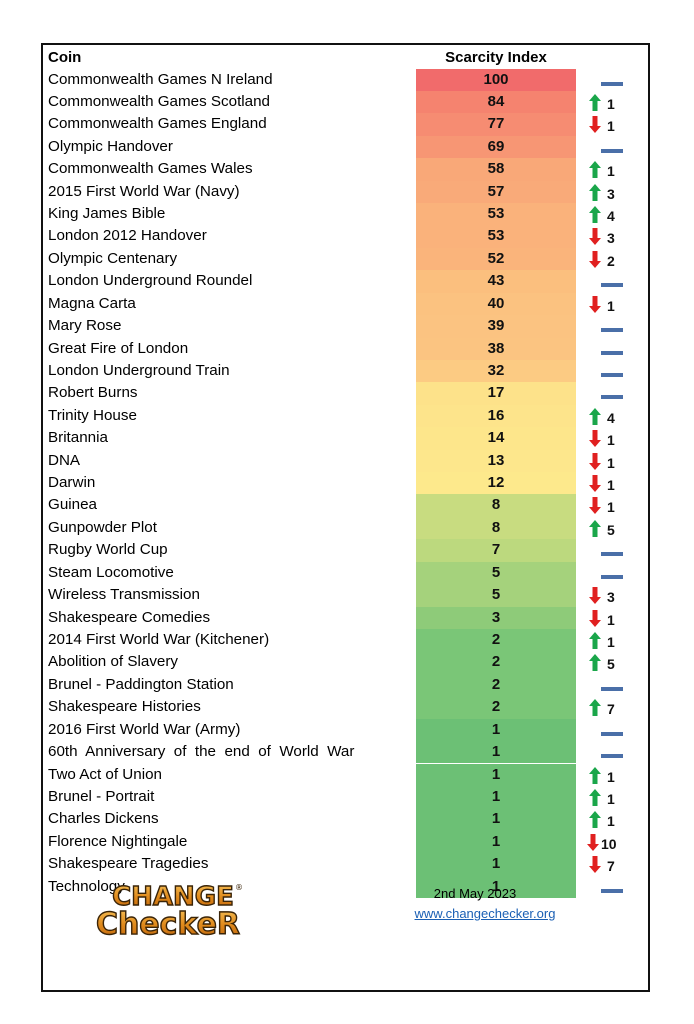 Image resolution: width=694 pixels, height=1024 pixels. I want to click on table-row: Steam Locomotive 5, so click(345, 573).